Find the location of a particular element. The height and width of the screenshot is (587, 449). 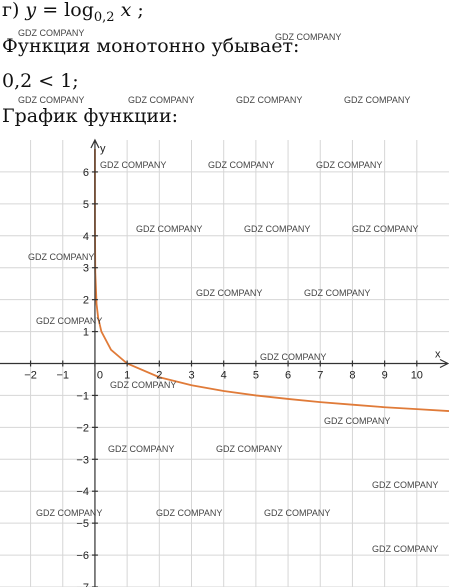

y-tick-label: 5 is located at coordinates (86, 205).